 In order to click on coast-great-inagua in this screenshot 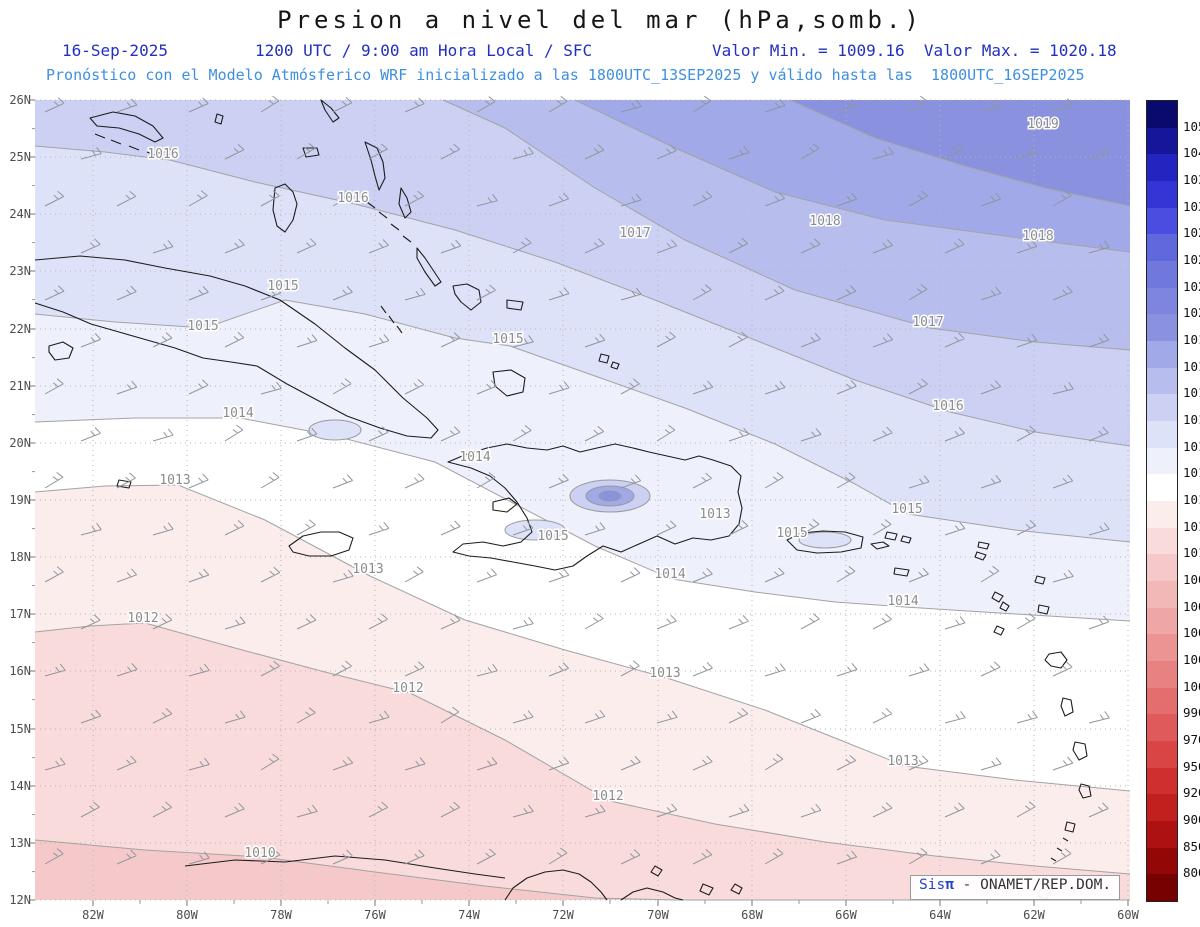, I will do `click(509, 383)`.